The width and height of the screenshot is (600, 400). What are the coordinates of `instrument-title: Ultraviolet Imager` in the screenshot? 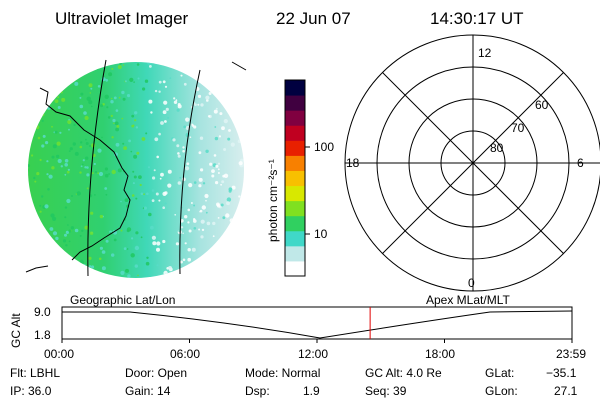 It's located at (122, 18).